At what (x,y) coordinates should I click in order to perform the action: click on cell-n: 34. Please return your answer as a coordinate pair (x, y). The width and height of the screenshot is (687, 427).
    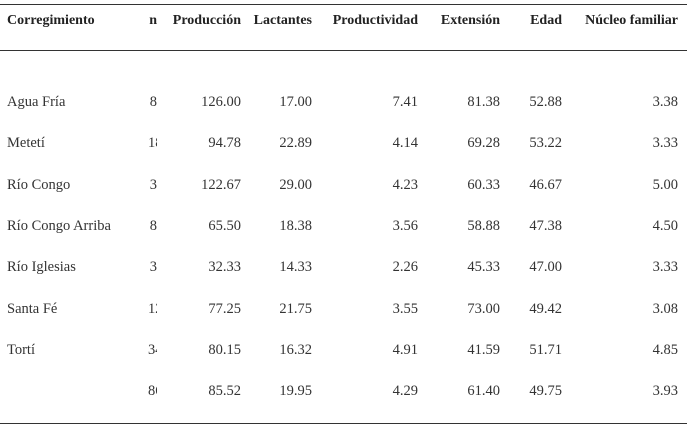
    Looking at the image, I should click on (152, 349).